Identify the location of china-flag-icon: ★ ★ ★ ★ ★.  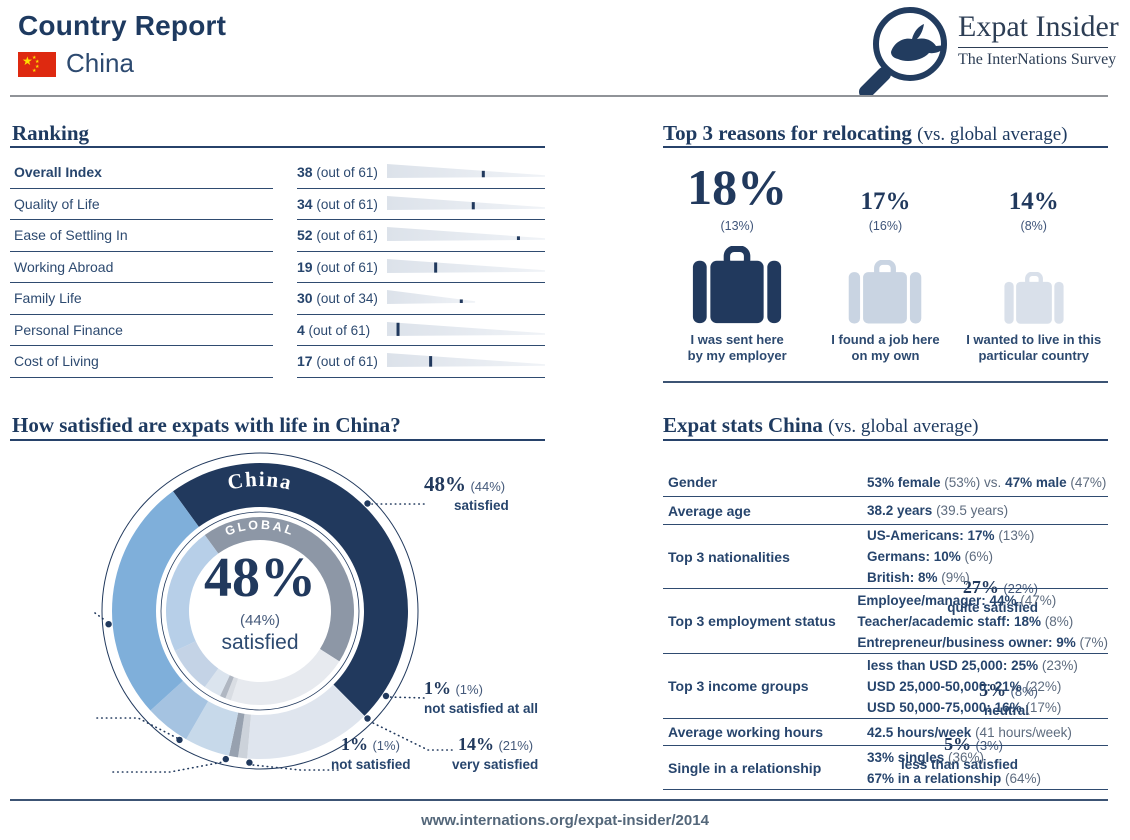
(37, 64).